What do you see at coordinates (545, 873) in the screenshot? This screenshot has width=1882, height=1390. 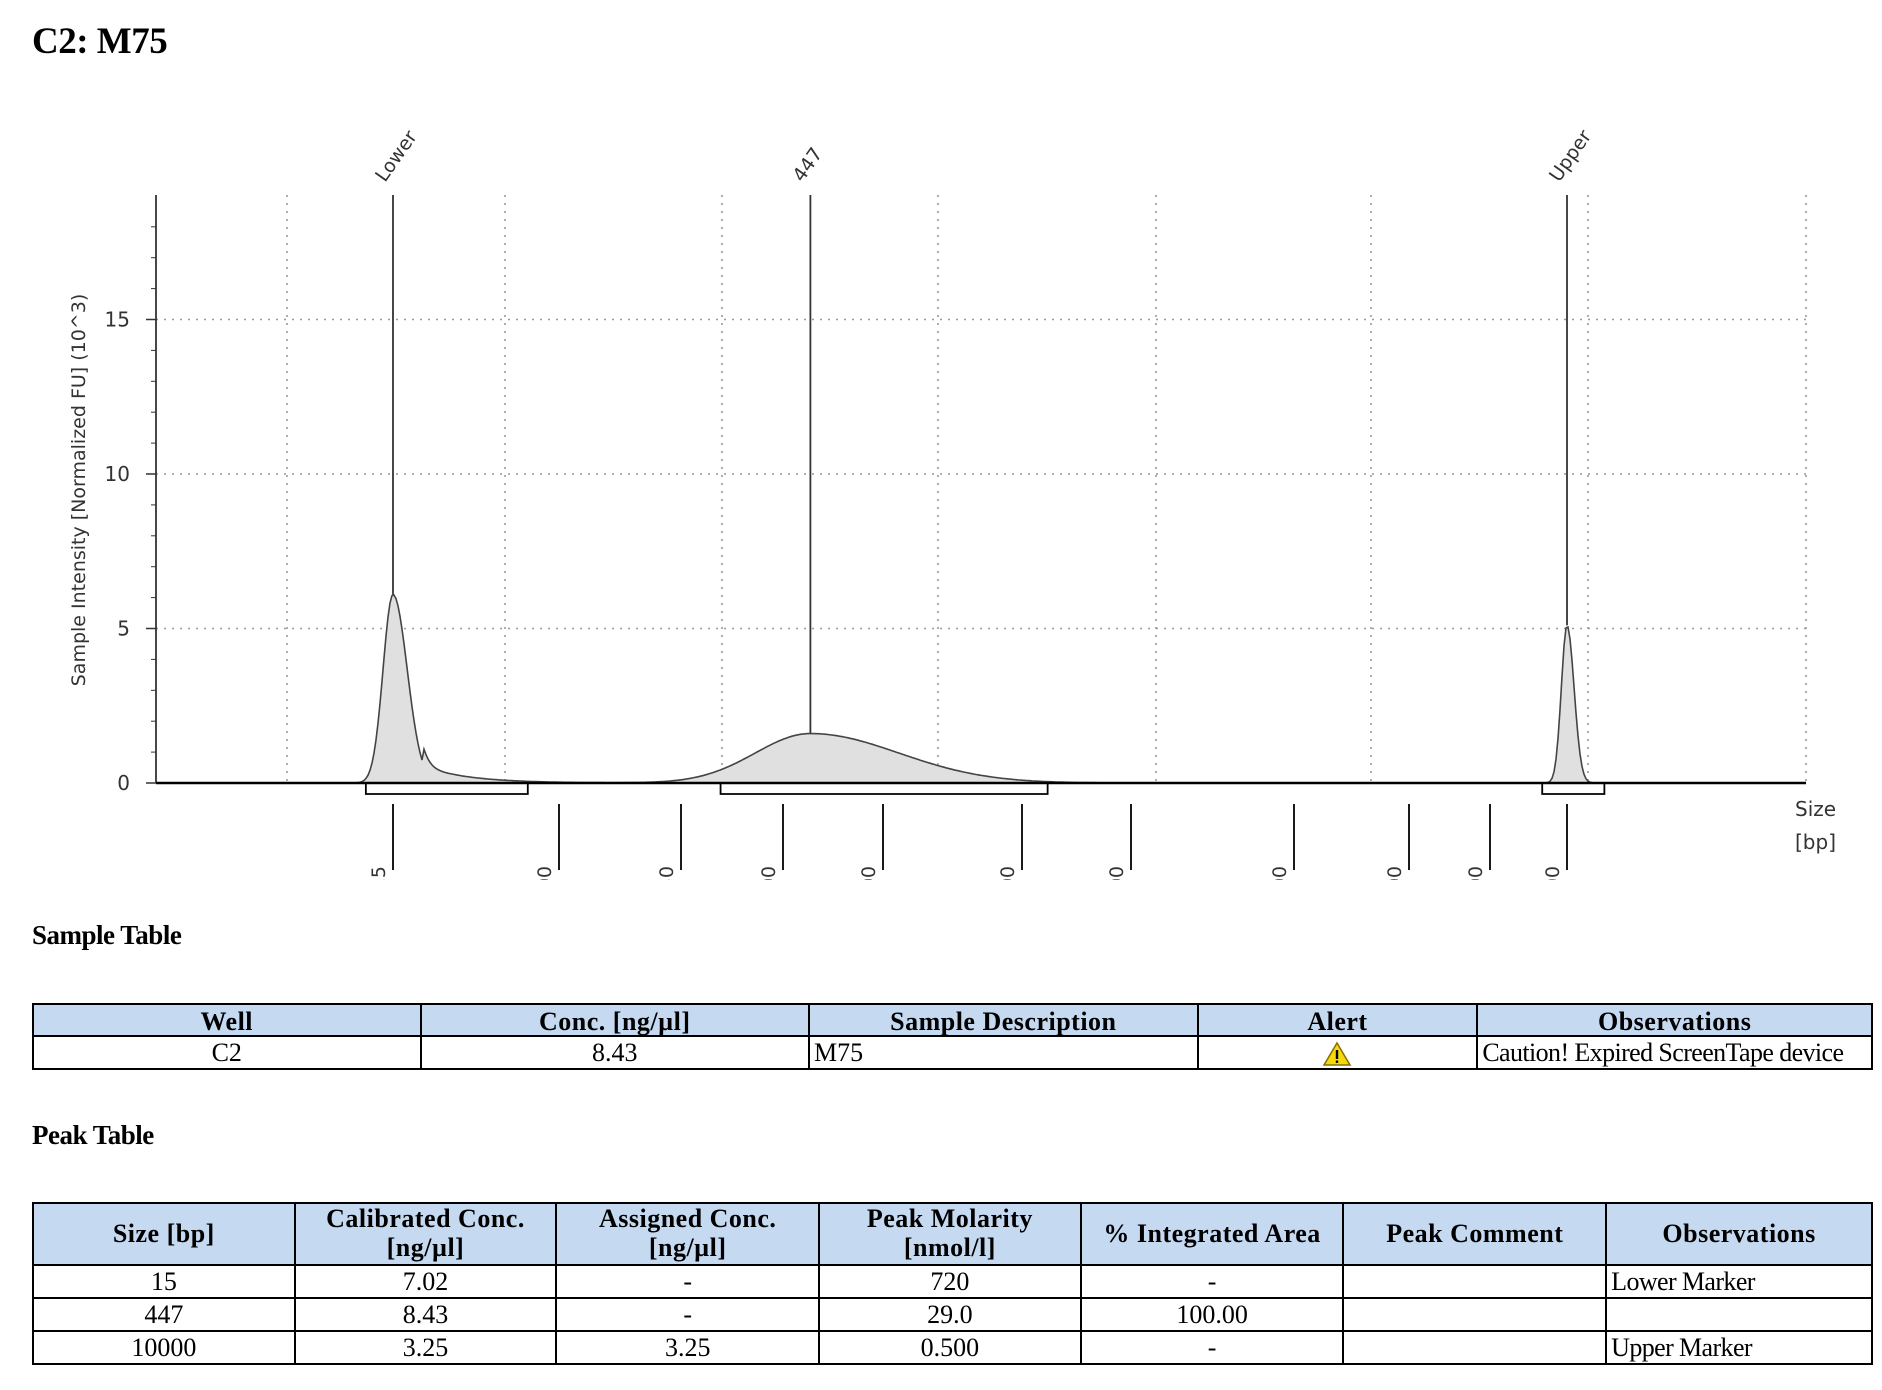 I see `x-tick-label: 100` at bounding box center [545, 873].